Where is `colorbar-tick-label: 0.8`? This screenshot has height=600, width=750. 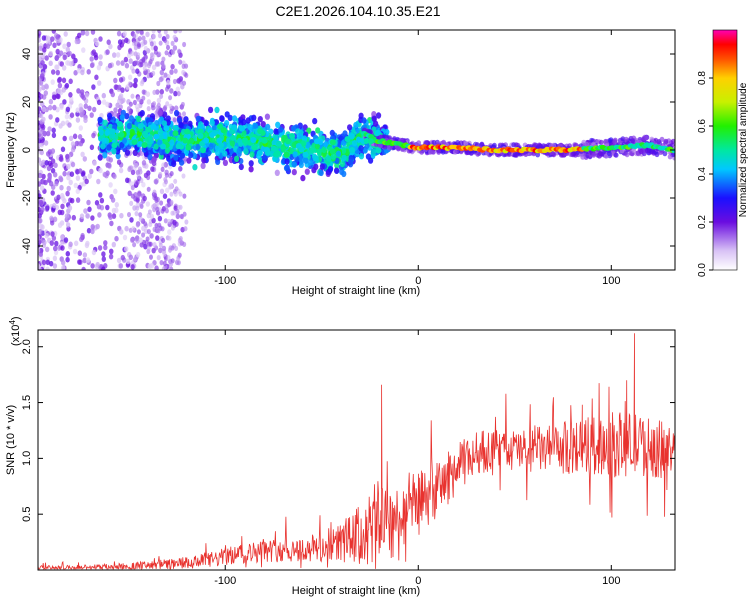
colorbar-tick-label: 0.8 is located at coordinates (702, 78).